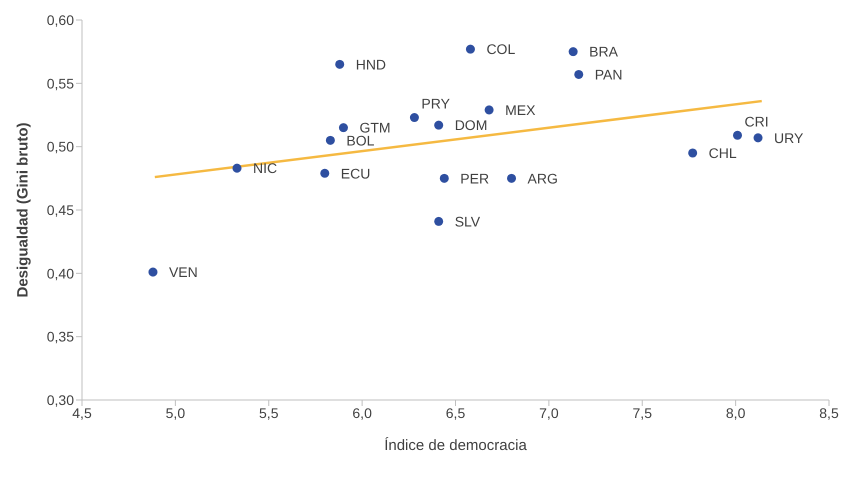 Image resolution: width=851 pixels, height=478 pixels. I want to click on annotation: PAN, so click(608, 74).